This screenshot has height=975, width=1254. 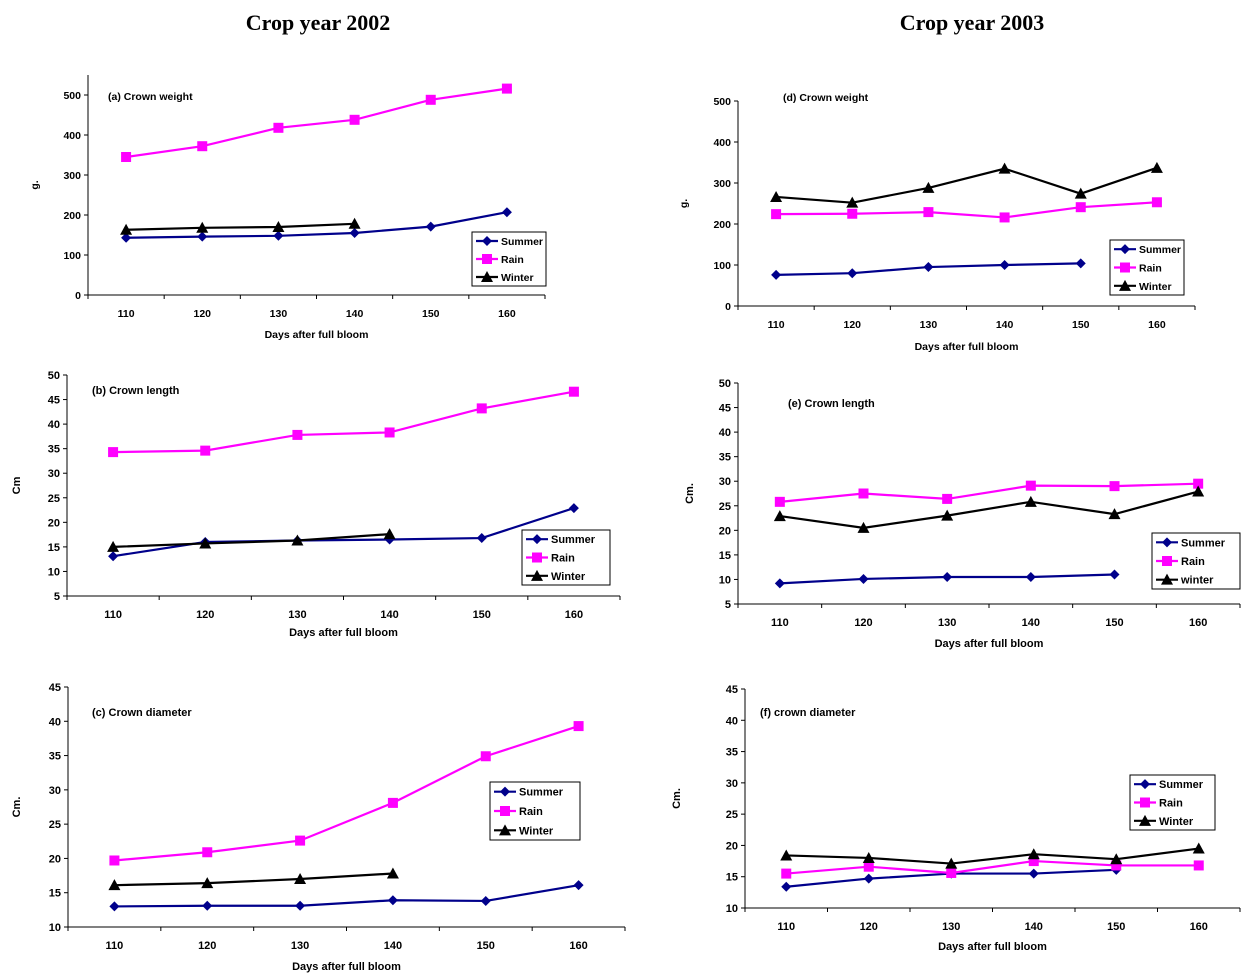 What do you see at coordinates (78, 296) in the screenshot?
I see `y-tick-label: 0` at bounding box center [78, 296].